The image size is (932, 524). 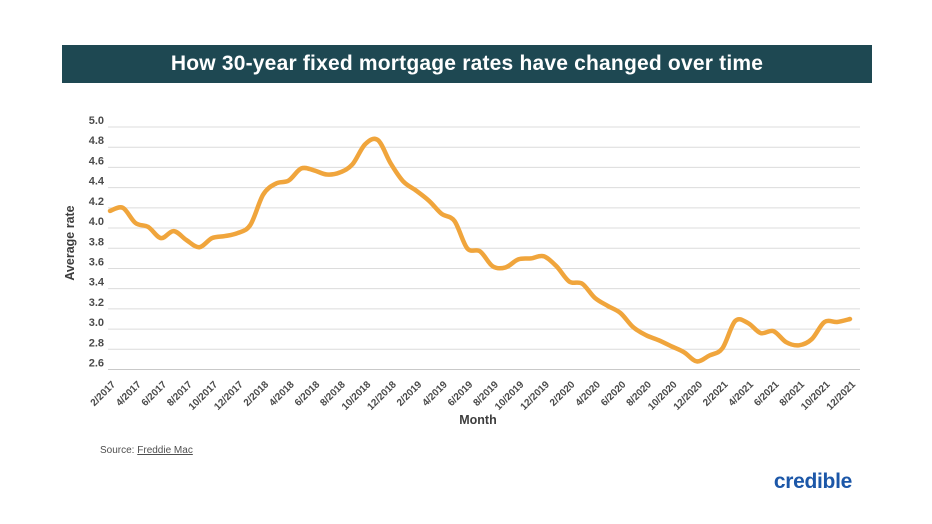 I want to click on y-tick-label: 5.0, so click(x=96, y=121).